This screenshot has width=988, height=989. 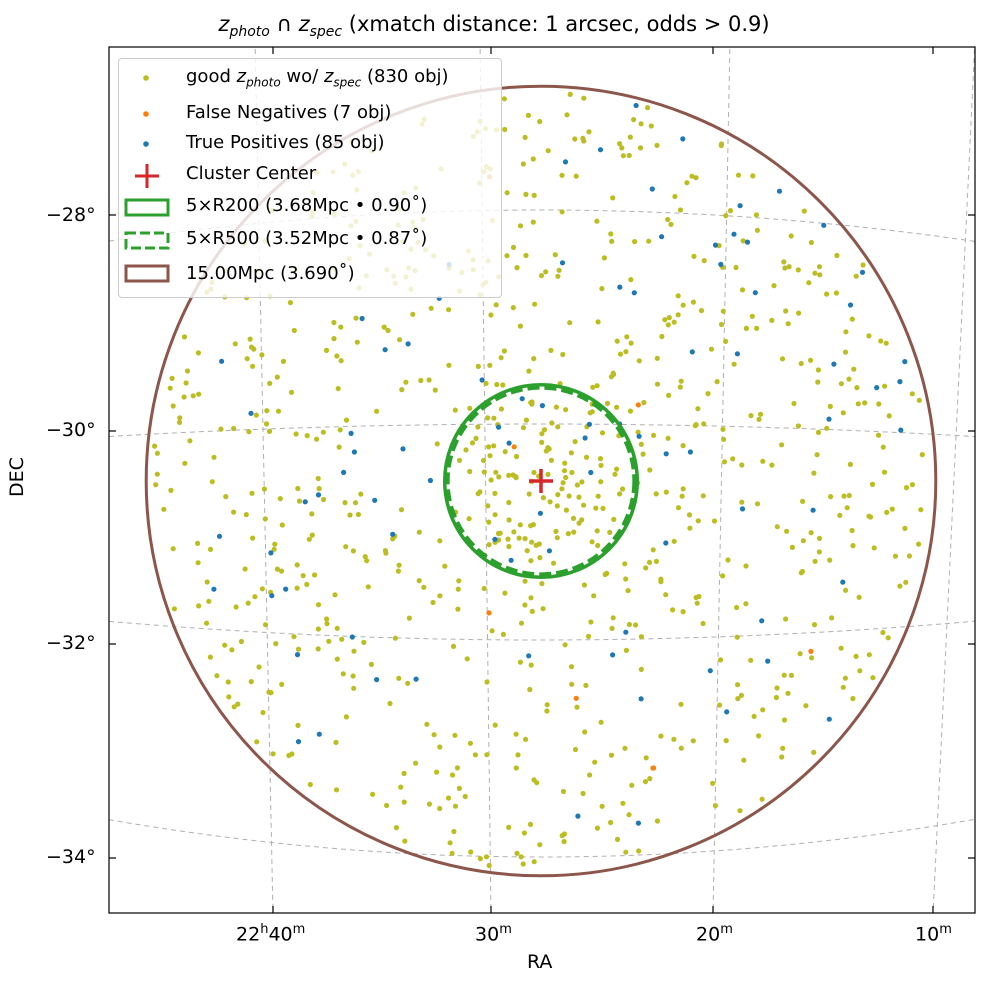 I want to click on x-tick-label: 10m, so click(x=933, y=934).